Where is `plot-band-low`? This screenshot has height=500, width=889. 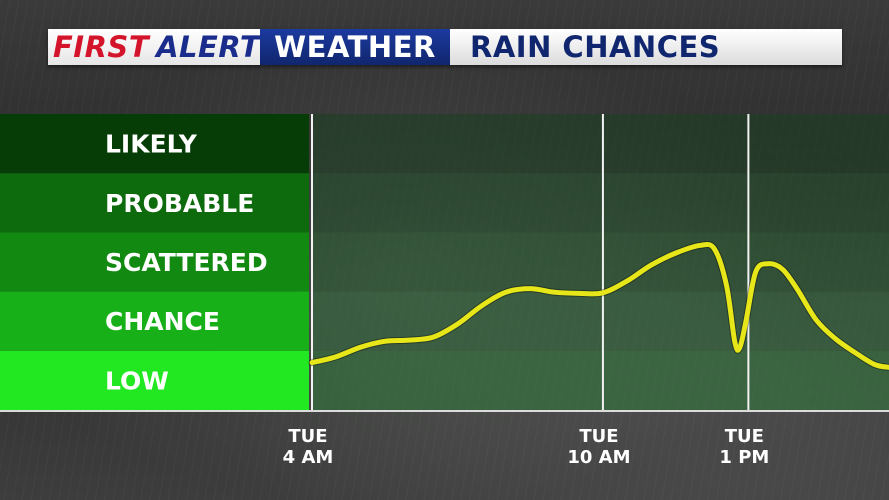
plot-band-low is located at coordinates (600, 380).